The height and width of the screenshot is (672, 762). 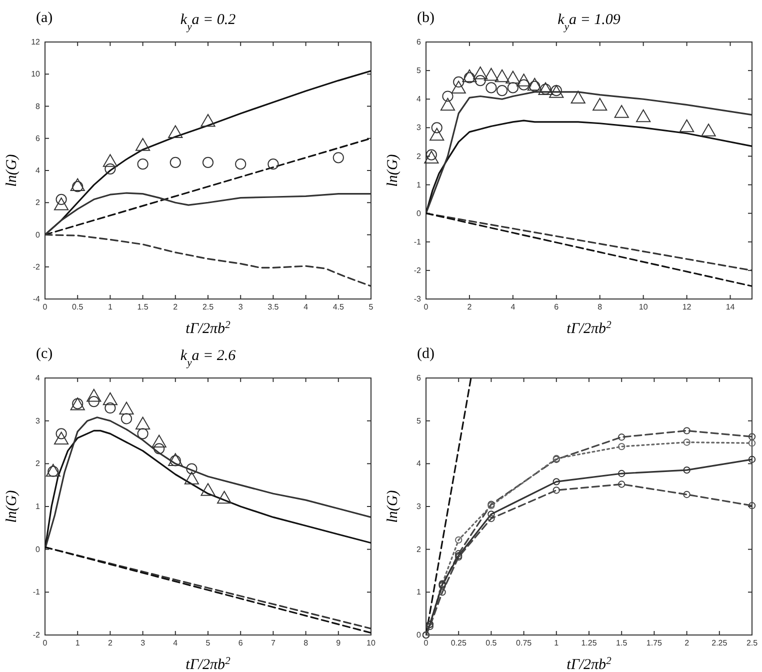 I want to click on x-tick-label: 1.25, so click(x=589, y=643).